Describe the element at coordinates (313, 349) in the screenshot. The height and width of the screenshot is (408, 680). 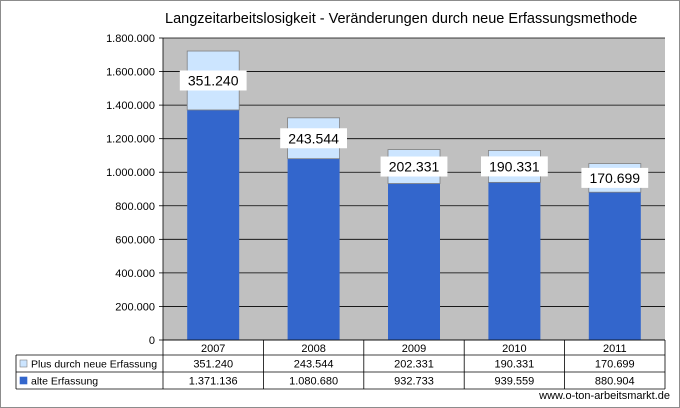
I see `x-tick-label: 2008` at that location.